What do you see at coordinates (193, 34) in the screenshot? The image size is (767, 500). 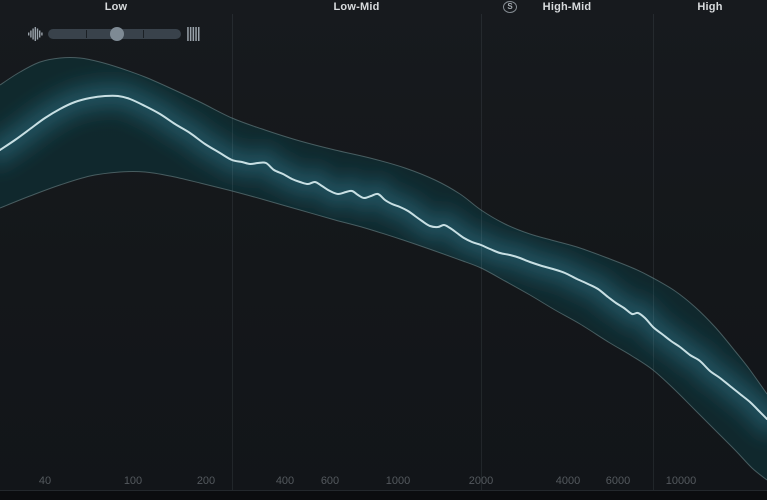 I see `bars-icon` at bounding box center [193, 34].